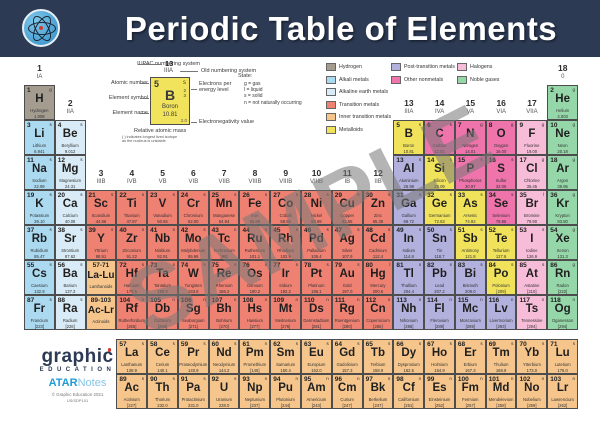 Image resolution: width=600 pixels, height=424 pixels. Describe the element at coordinates (470, 111) in the screenshot. I see `group-old-number: VA` at that location.